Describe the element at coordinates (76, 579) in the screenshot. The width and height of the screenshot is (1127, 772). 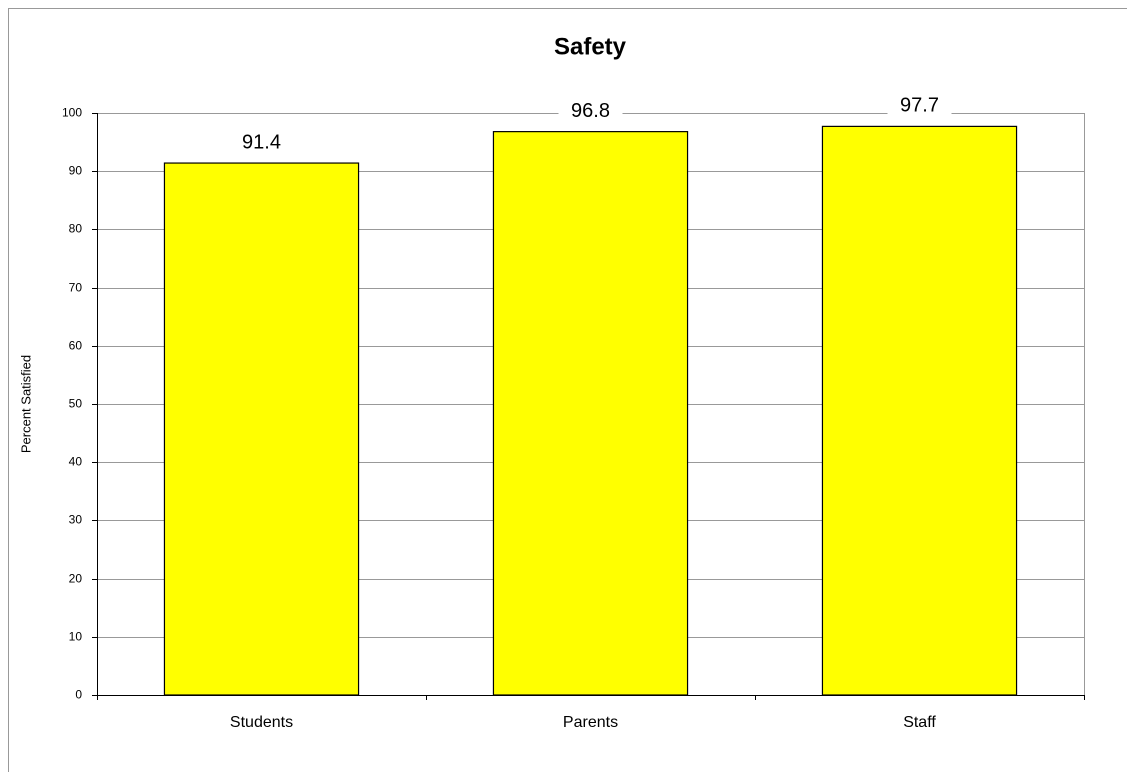
I see `y-tick-label: 20` at that location.